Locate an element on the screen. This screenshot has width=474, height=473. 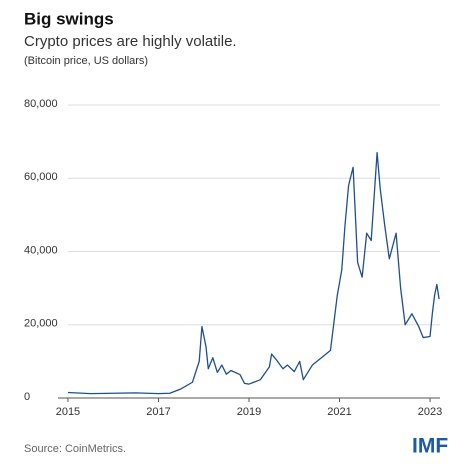
x-tick-label: 2021 is located at coordinates (339, 412).